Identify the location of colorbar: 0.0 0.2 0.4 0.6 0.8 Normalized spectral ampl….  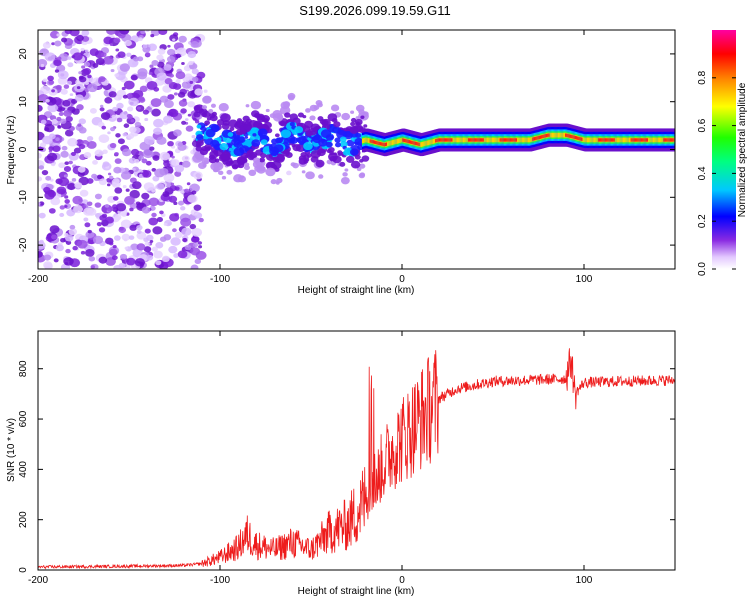
(722, 153).